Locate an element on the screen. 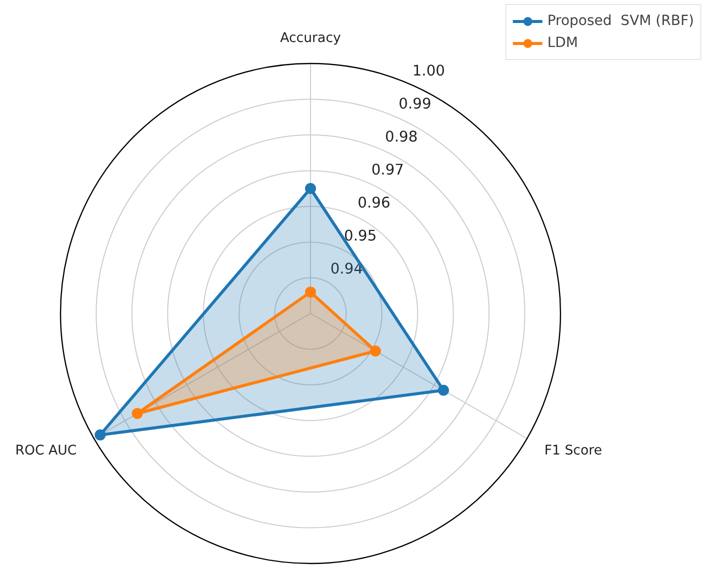 This screenshot has width=705, height=571. y-tick-label: 0.99 is located at coordinates (415, 104).